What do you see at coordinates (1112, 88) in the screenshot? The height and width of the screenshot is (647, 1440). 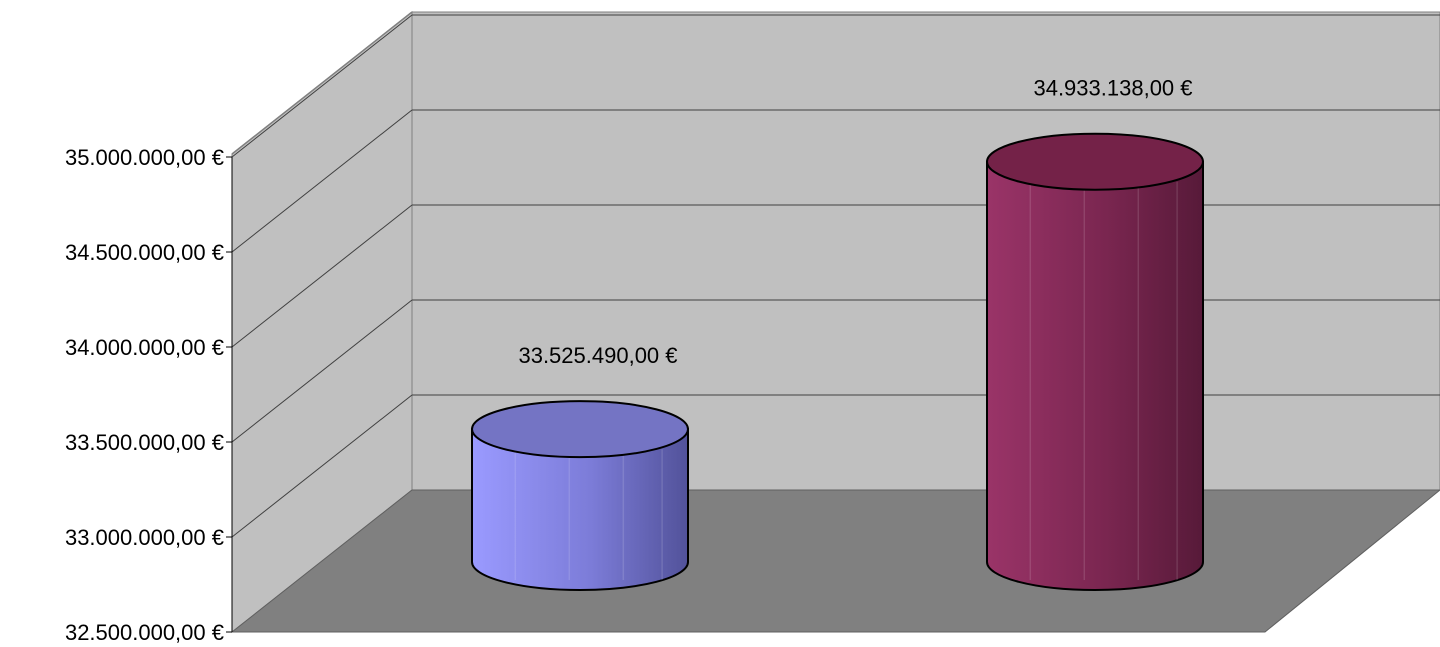 I see `data-label-1: 34.933.138,00 €` at bounding box center [1112, 88].